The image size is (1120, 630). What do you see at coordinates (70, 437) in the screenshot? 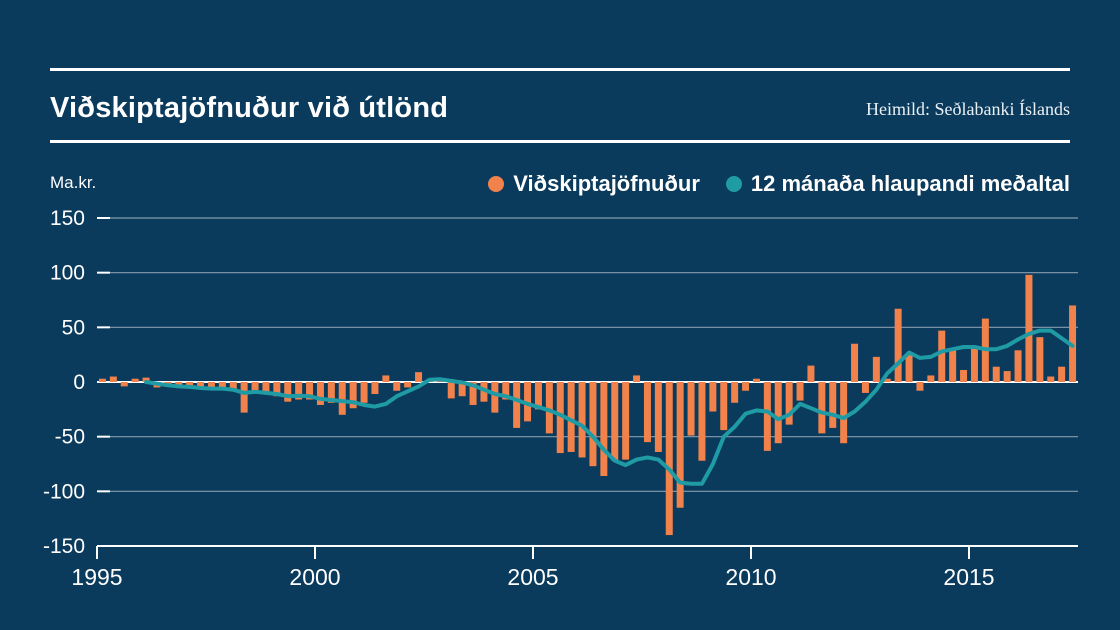
I see `y-tick-label: -50` at bounding box center [70, 437].